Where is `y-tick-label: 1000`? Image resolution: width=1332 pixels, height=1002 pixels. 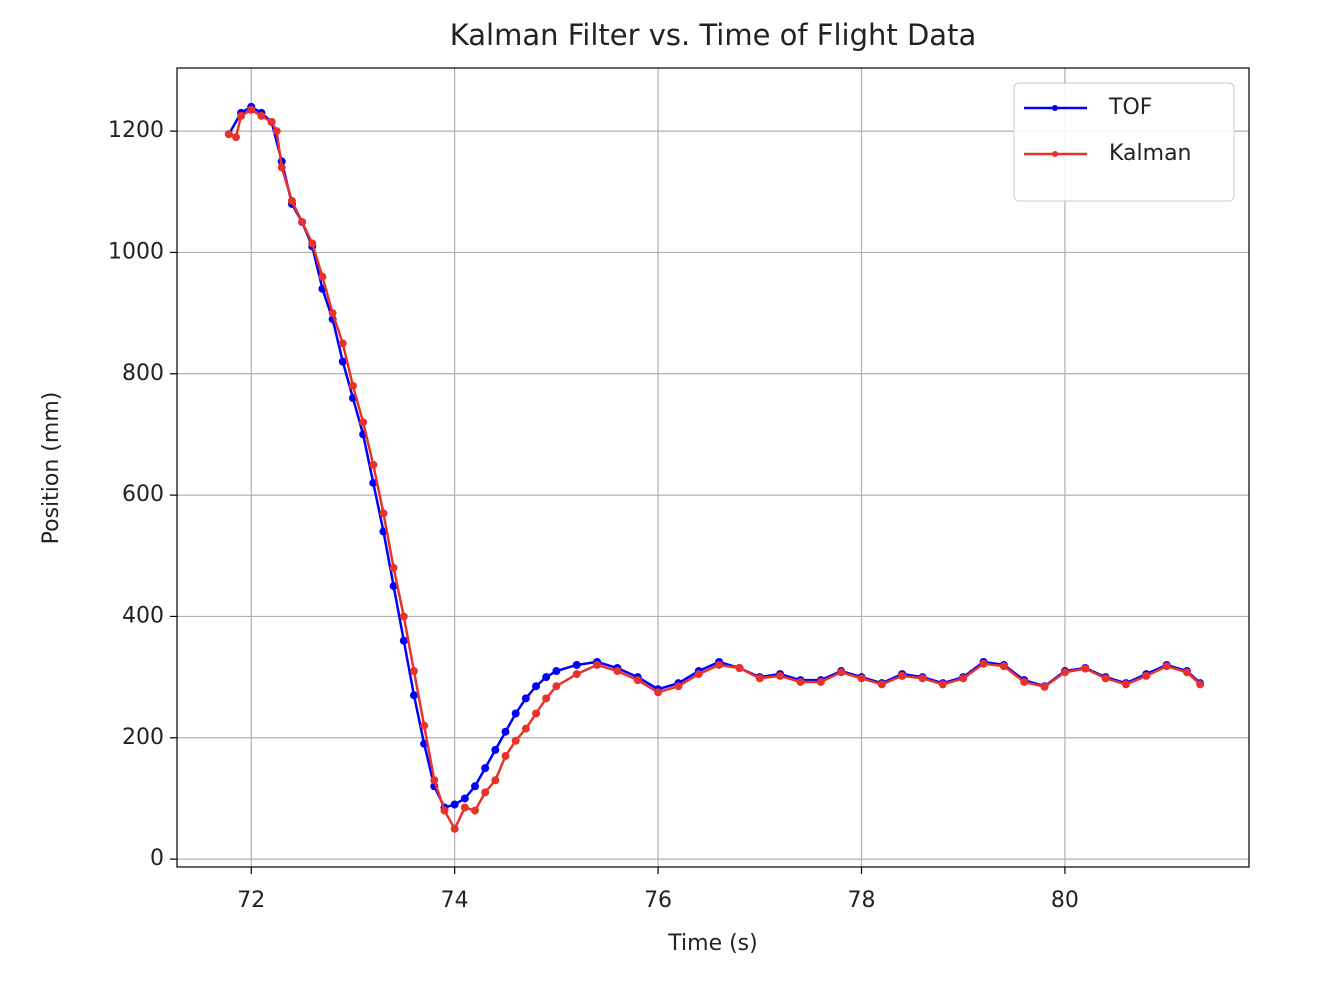 y-tick-label: 1000 is located at coordinates (136, 251).